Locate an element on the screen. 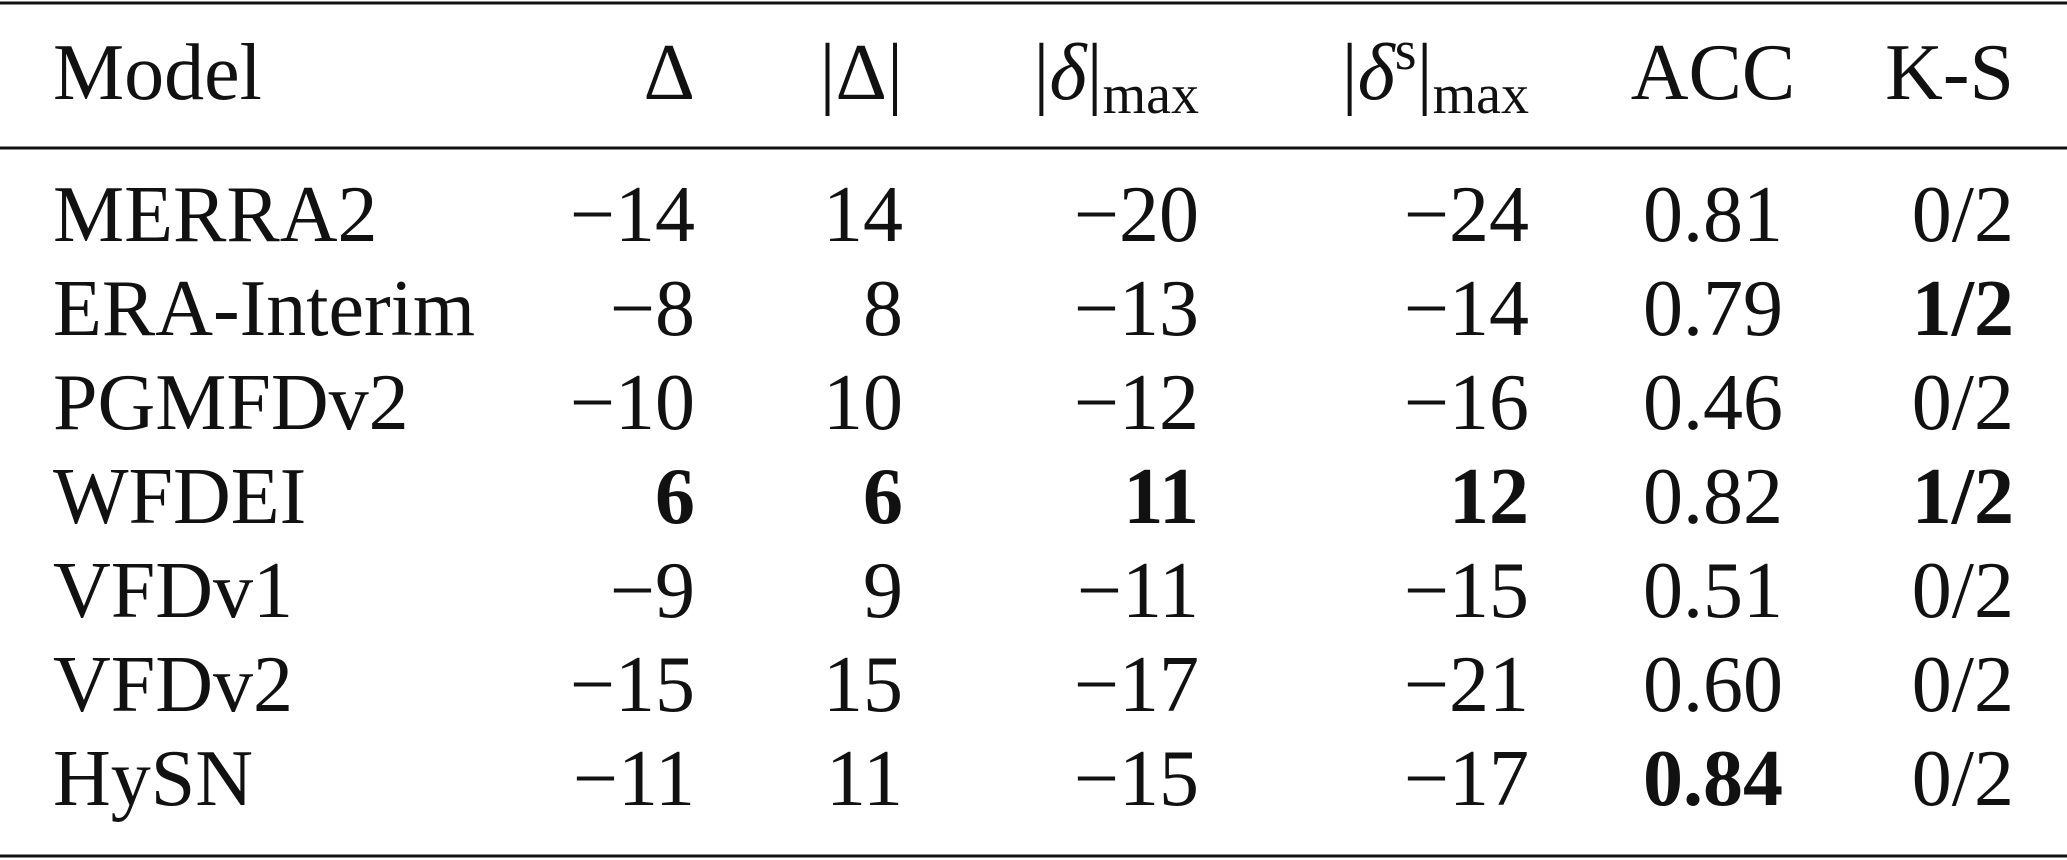  model-name: WFDEI is located at coordinates (179, 497).